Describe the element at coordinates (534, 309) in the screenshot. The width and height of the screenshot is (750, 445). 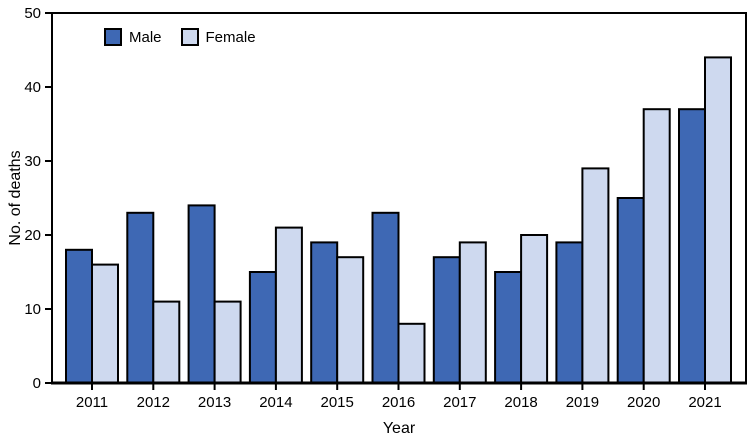
I see `bar-female-2018` at that location.